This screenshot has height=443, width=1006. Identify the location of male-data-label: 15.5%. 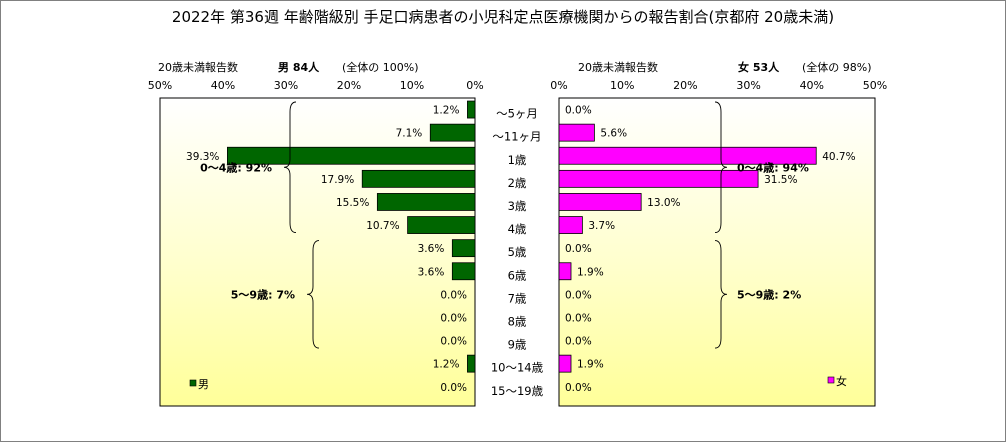
(352, 203).